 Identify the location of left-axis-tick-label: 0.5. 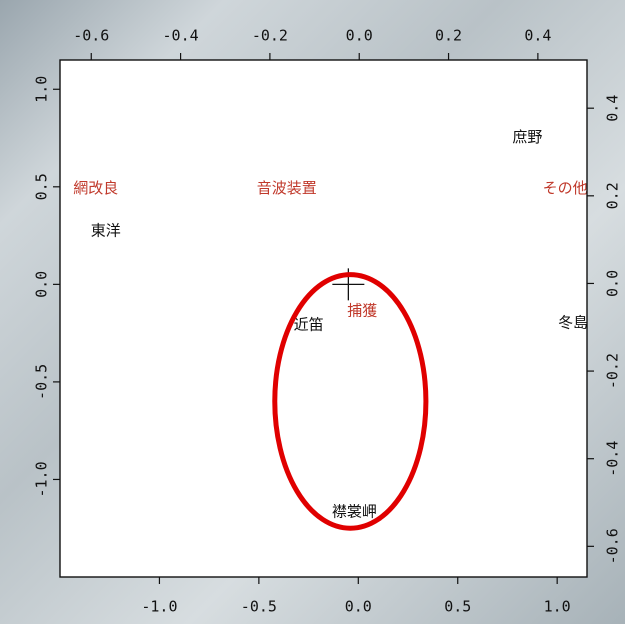
(42, 186).